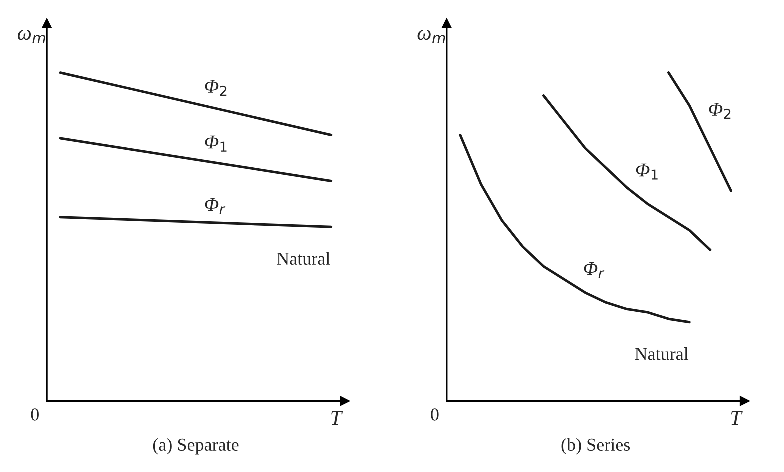 The height and width of the screenshot is (472, 784). I want to click on text: (b) Series, so click(596, 446).